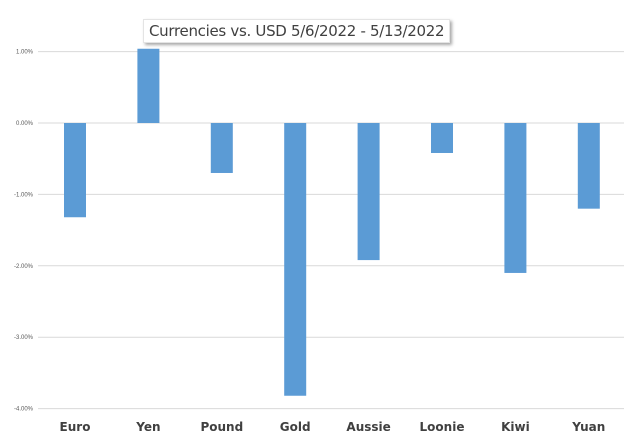 This screenshot has height=435, width=624. Describe the element at coordinates (442, 138) in the screenshot. I see `bar-loonie` at that location.